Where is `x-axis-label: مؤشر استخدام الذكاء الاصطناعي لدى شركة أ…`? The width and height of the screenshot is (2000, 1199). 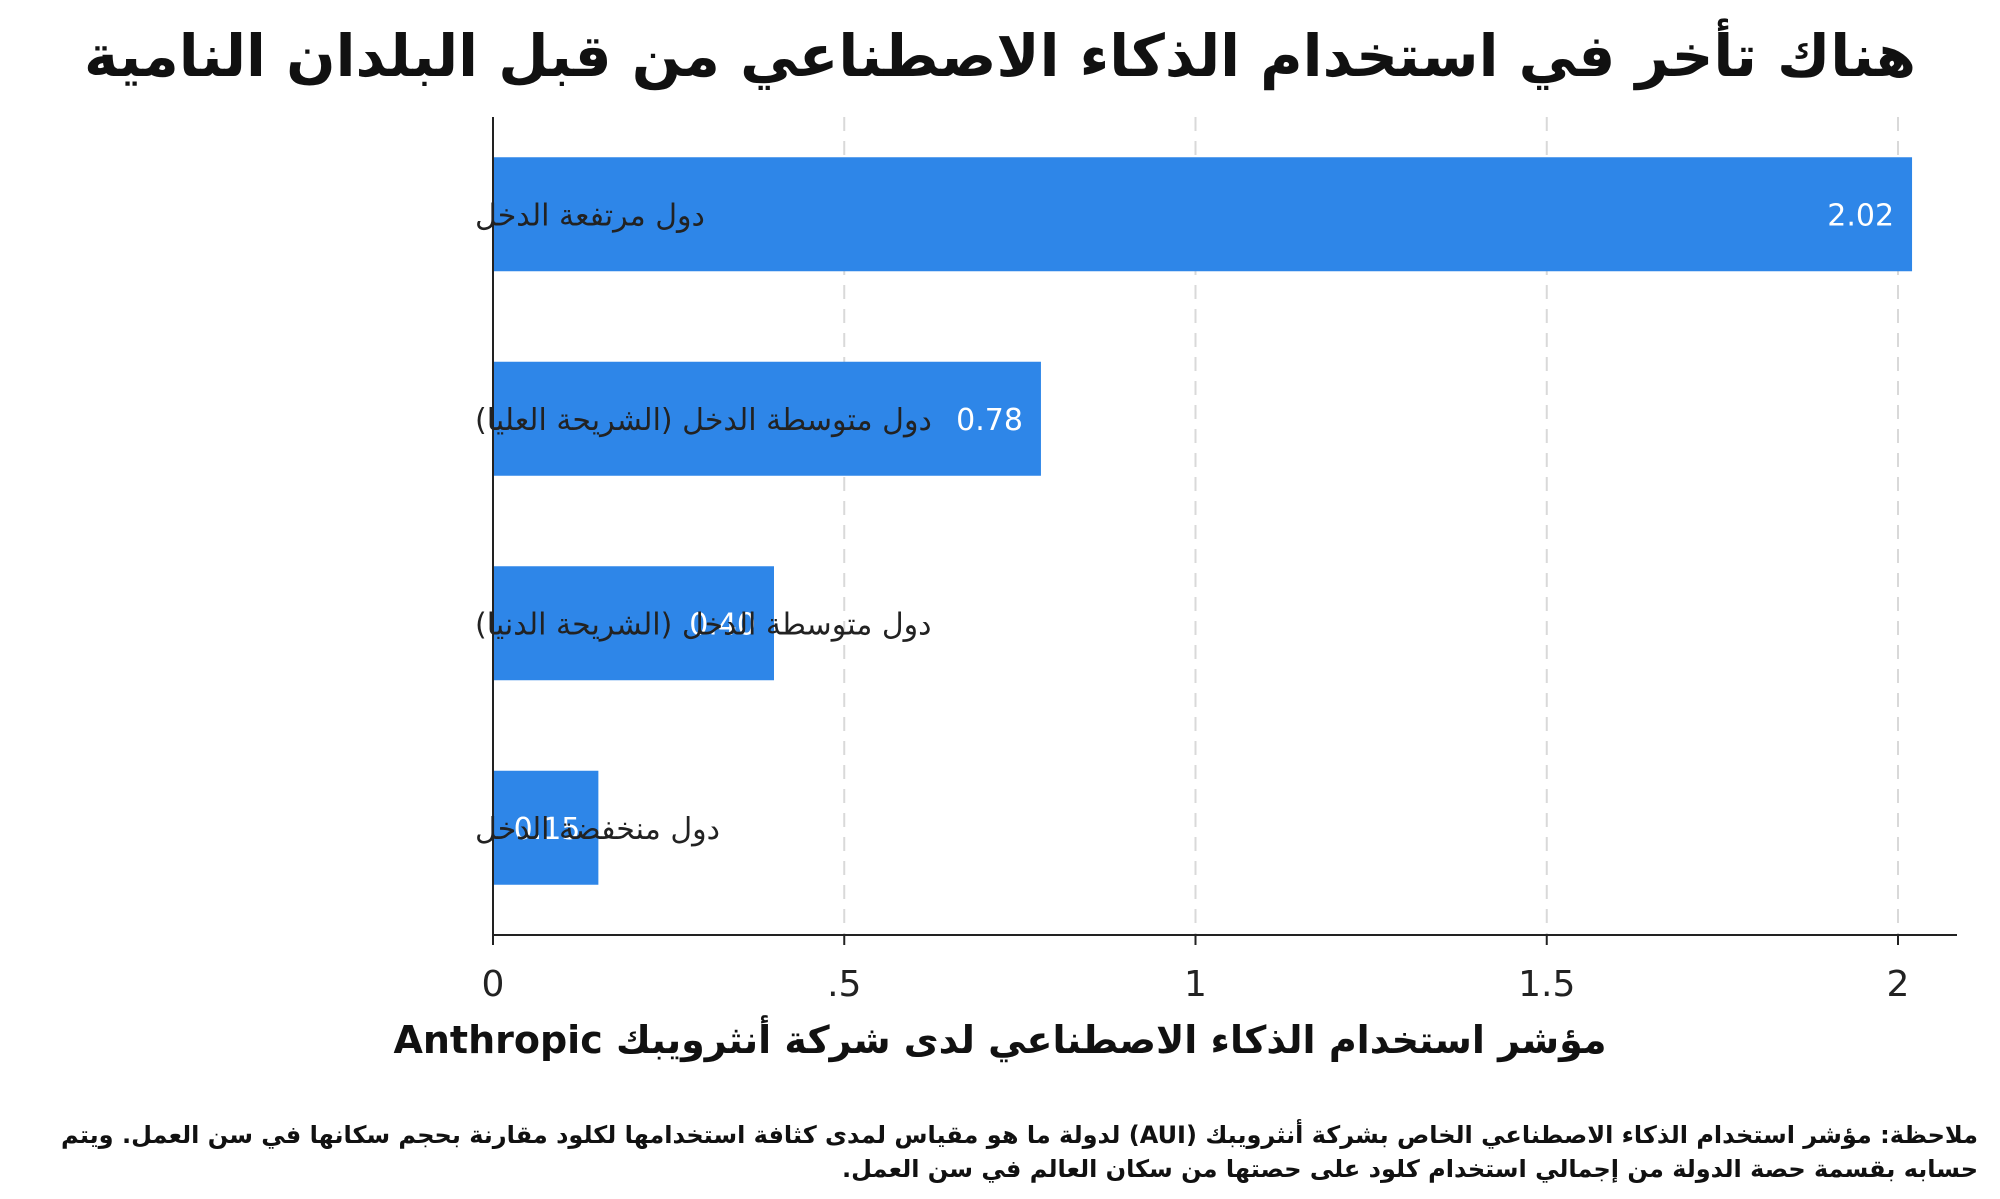
x-axis-label: مؤشر استخدام الذكاء الاصطناعي لدى شركة أ… is located at coordinates (1000, 1040).